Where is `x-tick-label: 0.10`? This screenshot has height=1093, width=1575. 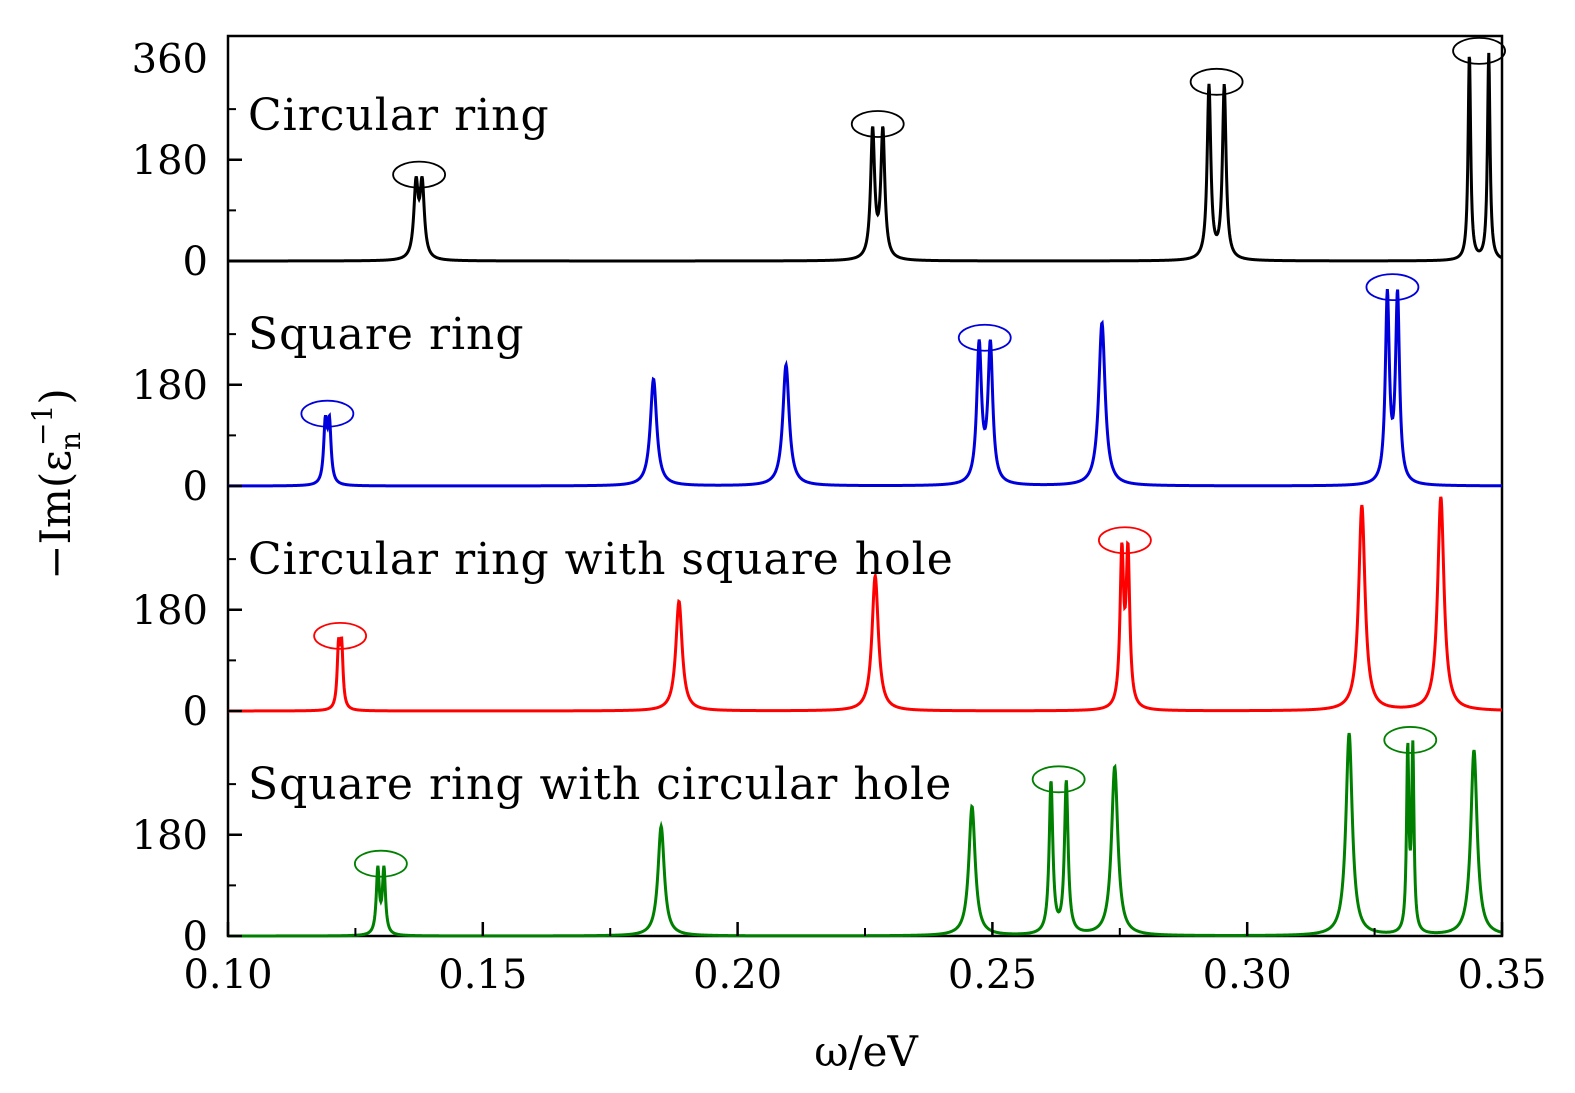 x-tick-label: 0.10 is located at coordinates (227, 975).